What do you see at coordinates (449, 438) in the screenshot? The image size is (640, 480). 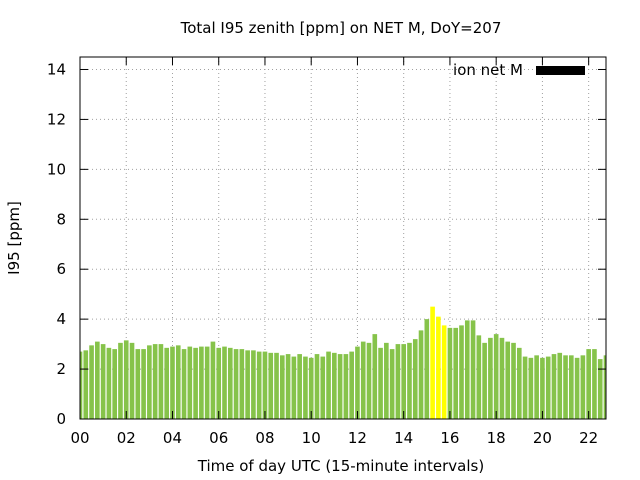 I see `x-tick-label: 16` at bounding box center [449, 438].